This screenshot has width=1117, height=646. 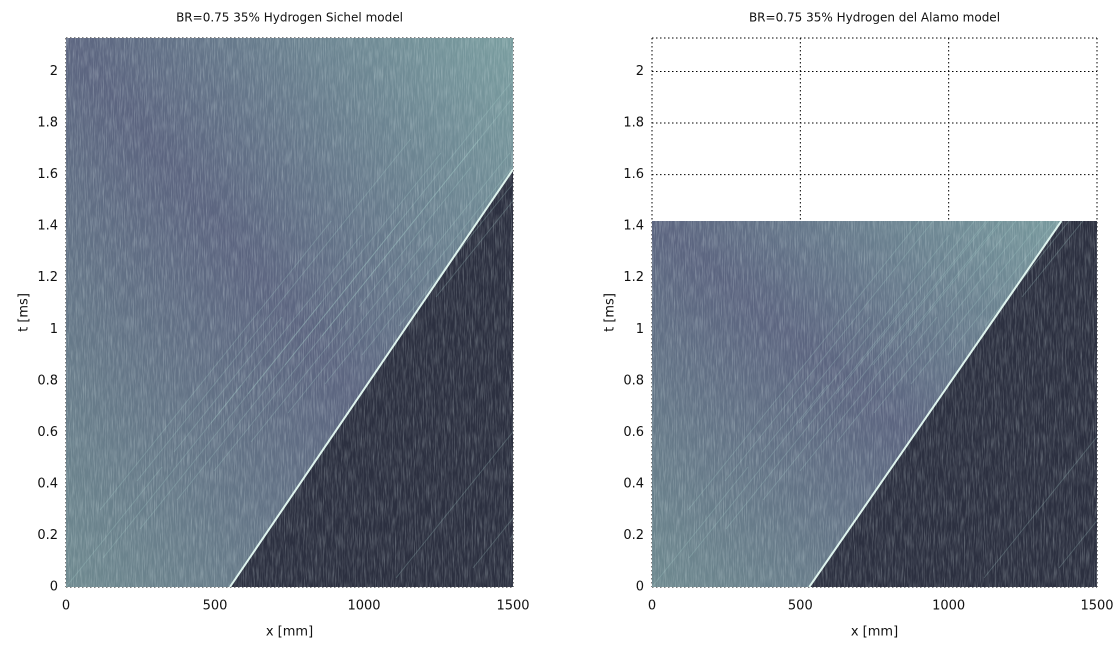 I want to click on flame-front, so click(x=935, y=404).